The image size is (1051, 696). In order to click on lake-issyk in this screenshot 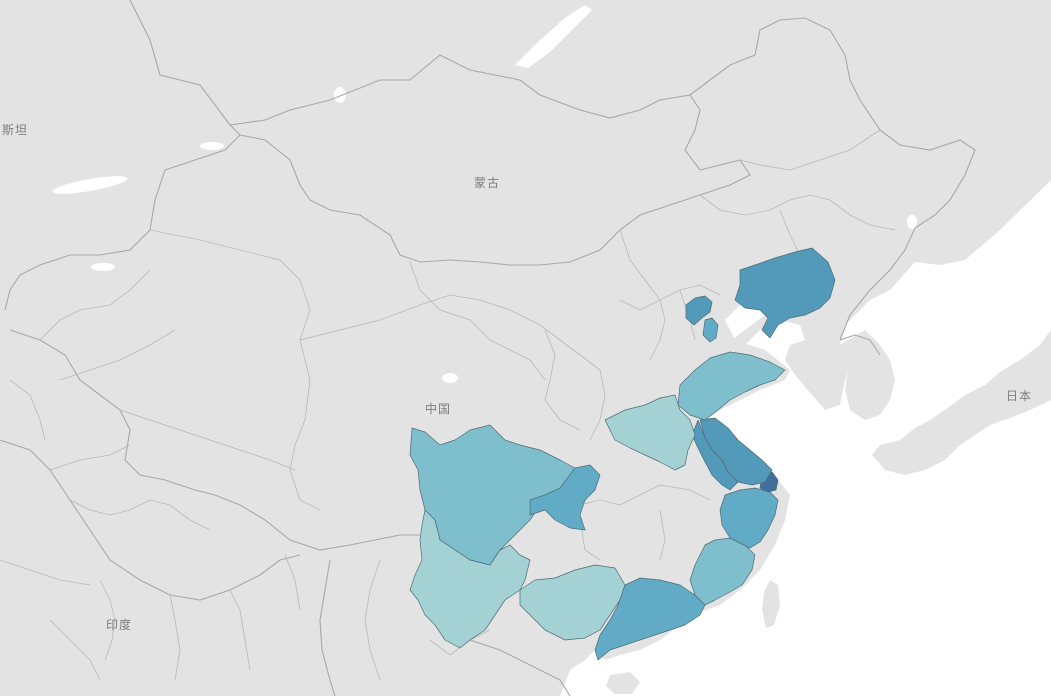, I will do `click(103, 267)`.